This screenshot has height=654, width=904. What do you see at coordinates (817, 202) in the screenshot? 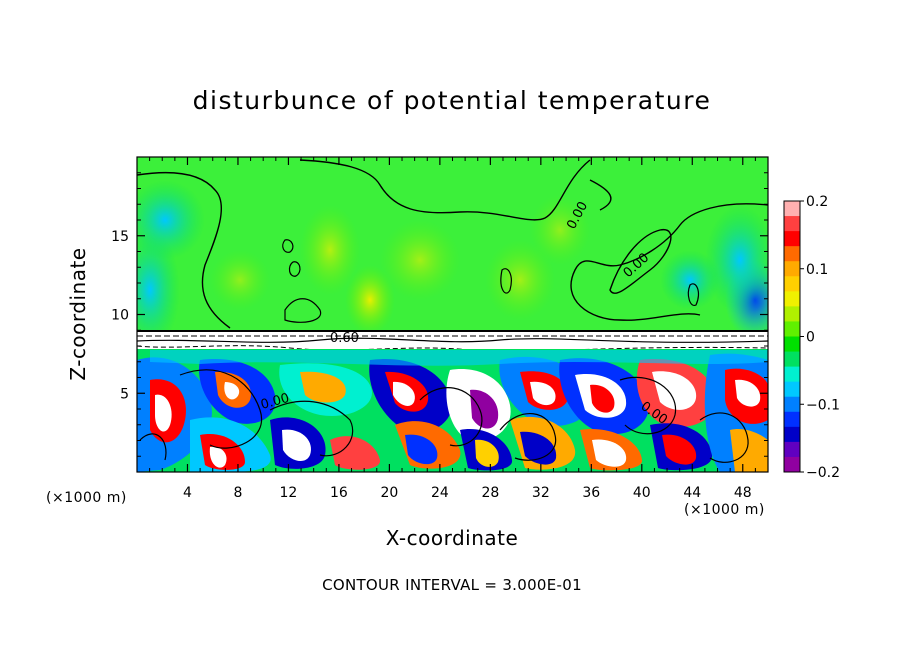
I see `colorbar-tick-label: 0.2` at bounding box center [817, 202].